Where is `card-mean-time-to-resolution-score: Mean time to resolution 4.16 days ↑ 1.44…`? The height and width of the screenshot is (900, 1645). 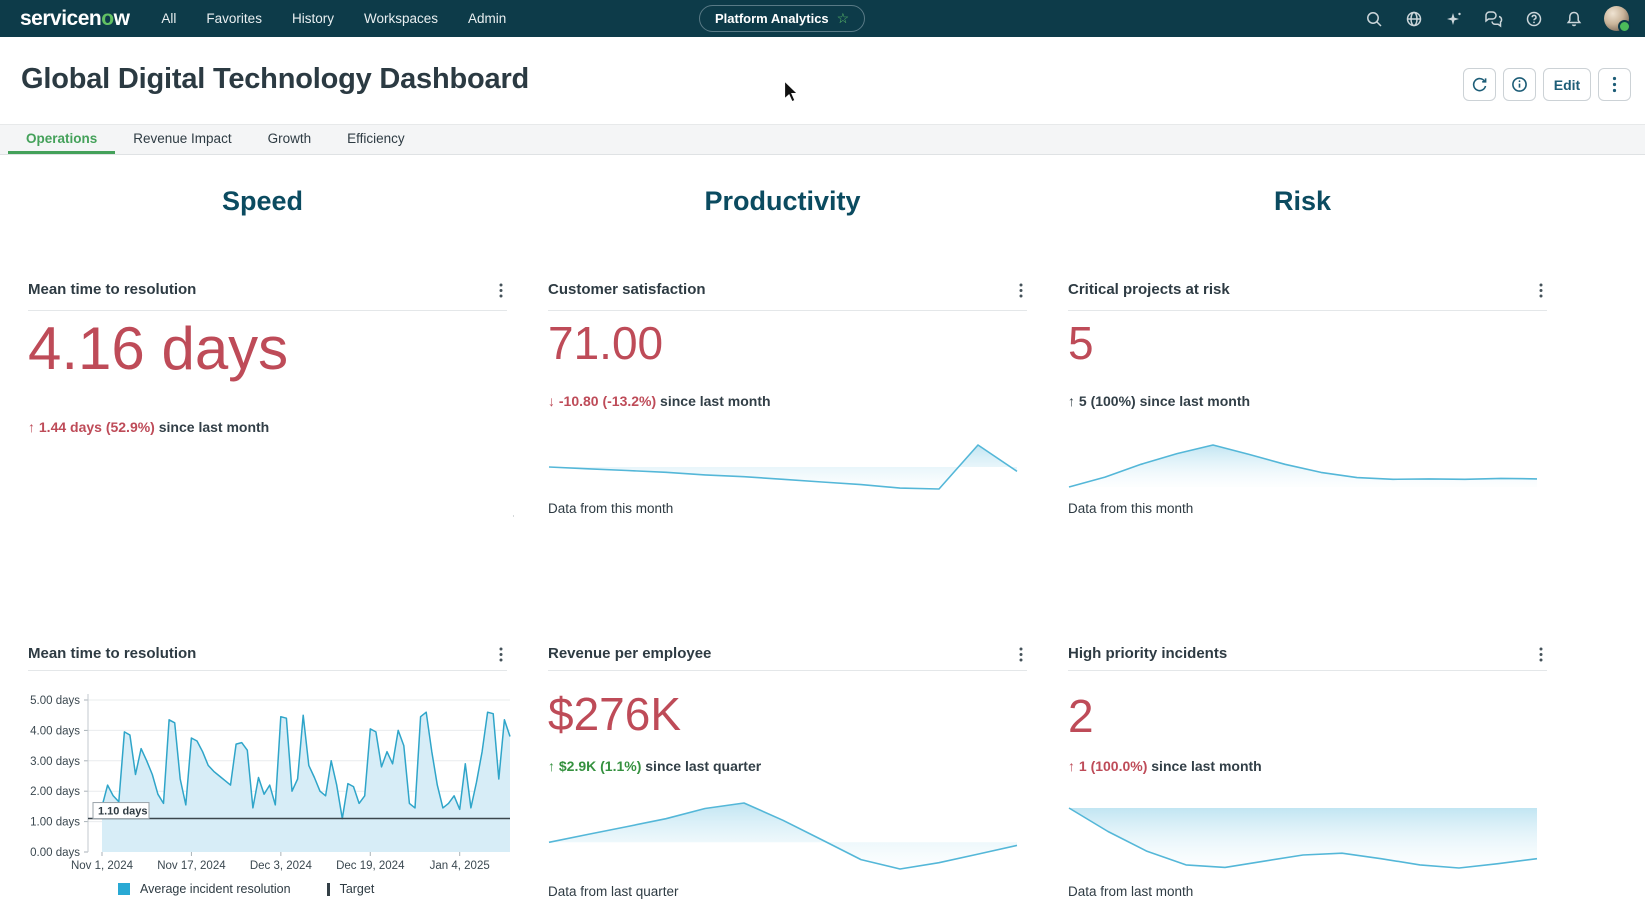 card-mean-time-to-resolution-score: Mean time to resolution 4.16 days ↑ 1.44… is located at coordinates (262, 385).